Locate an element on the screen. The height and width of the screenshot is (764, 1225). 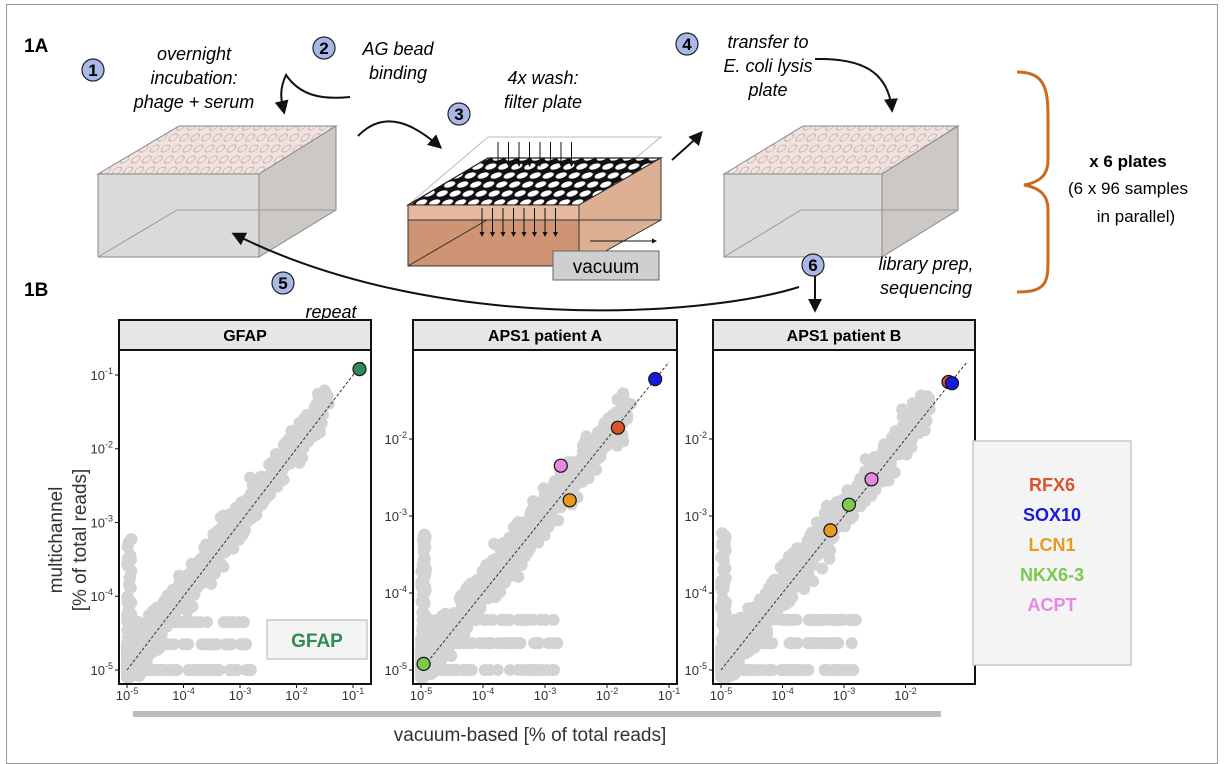
step-2-text: binding is located at coordinates (398, 73).